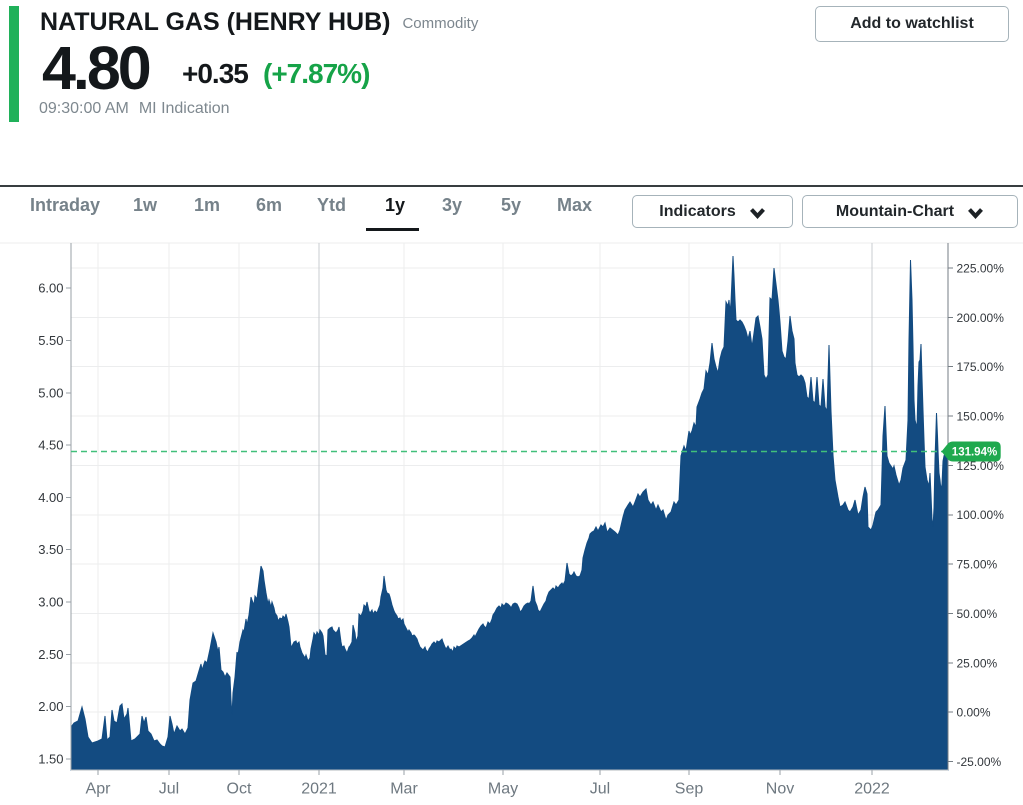 The height and width of the screenshot is (805, 1023). What do you see at coordinates (50, 758) in the screenshot?
I see `svg-text: 1.50` at bounding box center [50, 758].